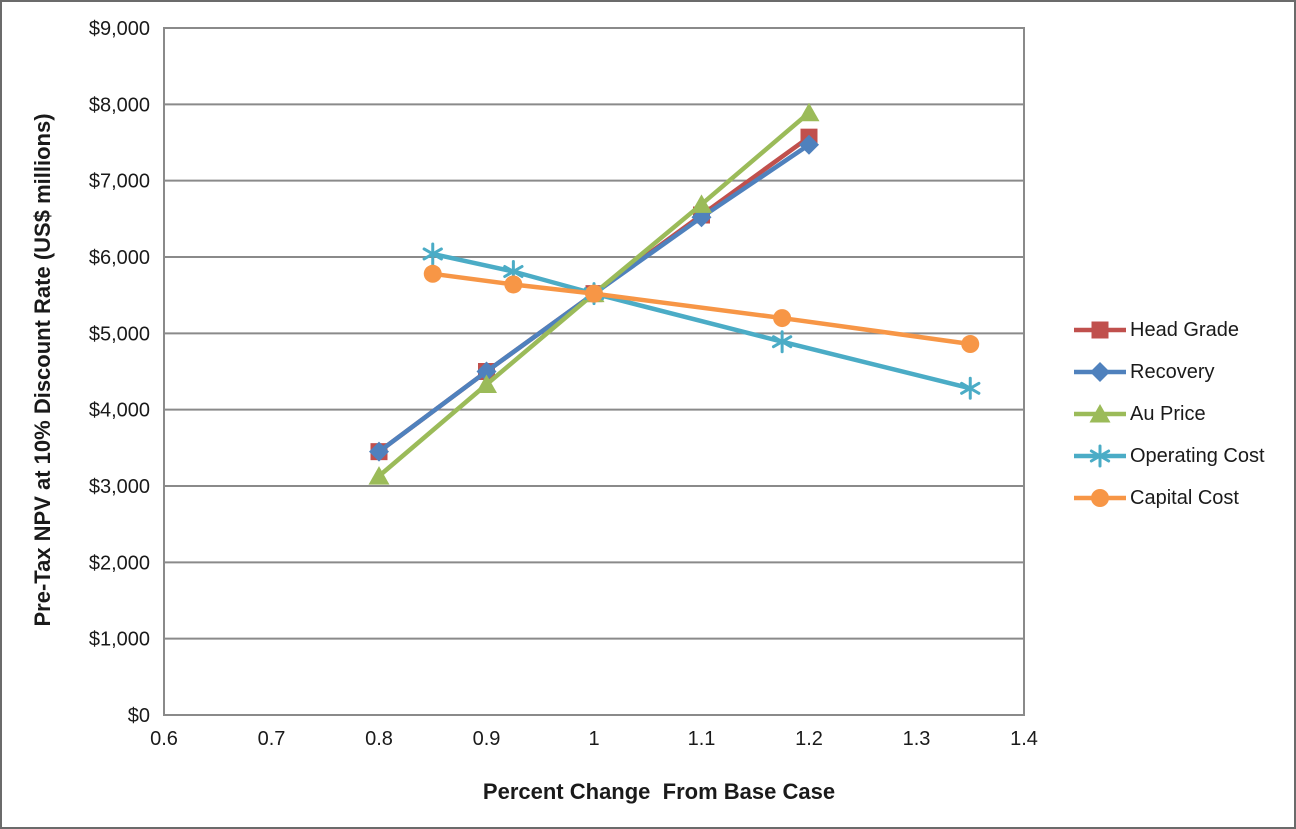 This screenshot has height=829, width=1296. I want to click on legend-item-capital-cost: Capital Cost, so click(1169, 498).